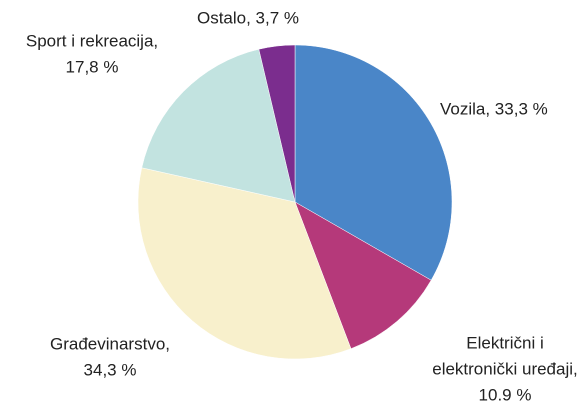 Image resolution: width=587 pixels, height=405 pixels. Describe the element at coordinates (248, 17) in the screenshot. I see `slice-label: Ostalo, 3,7 %` at that location.